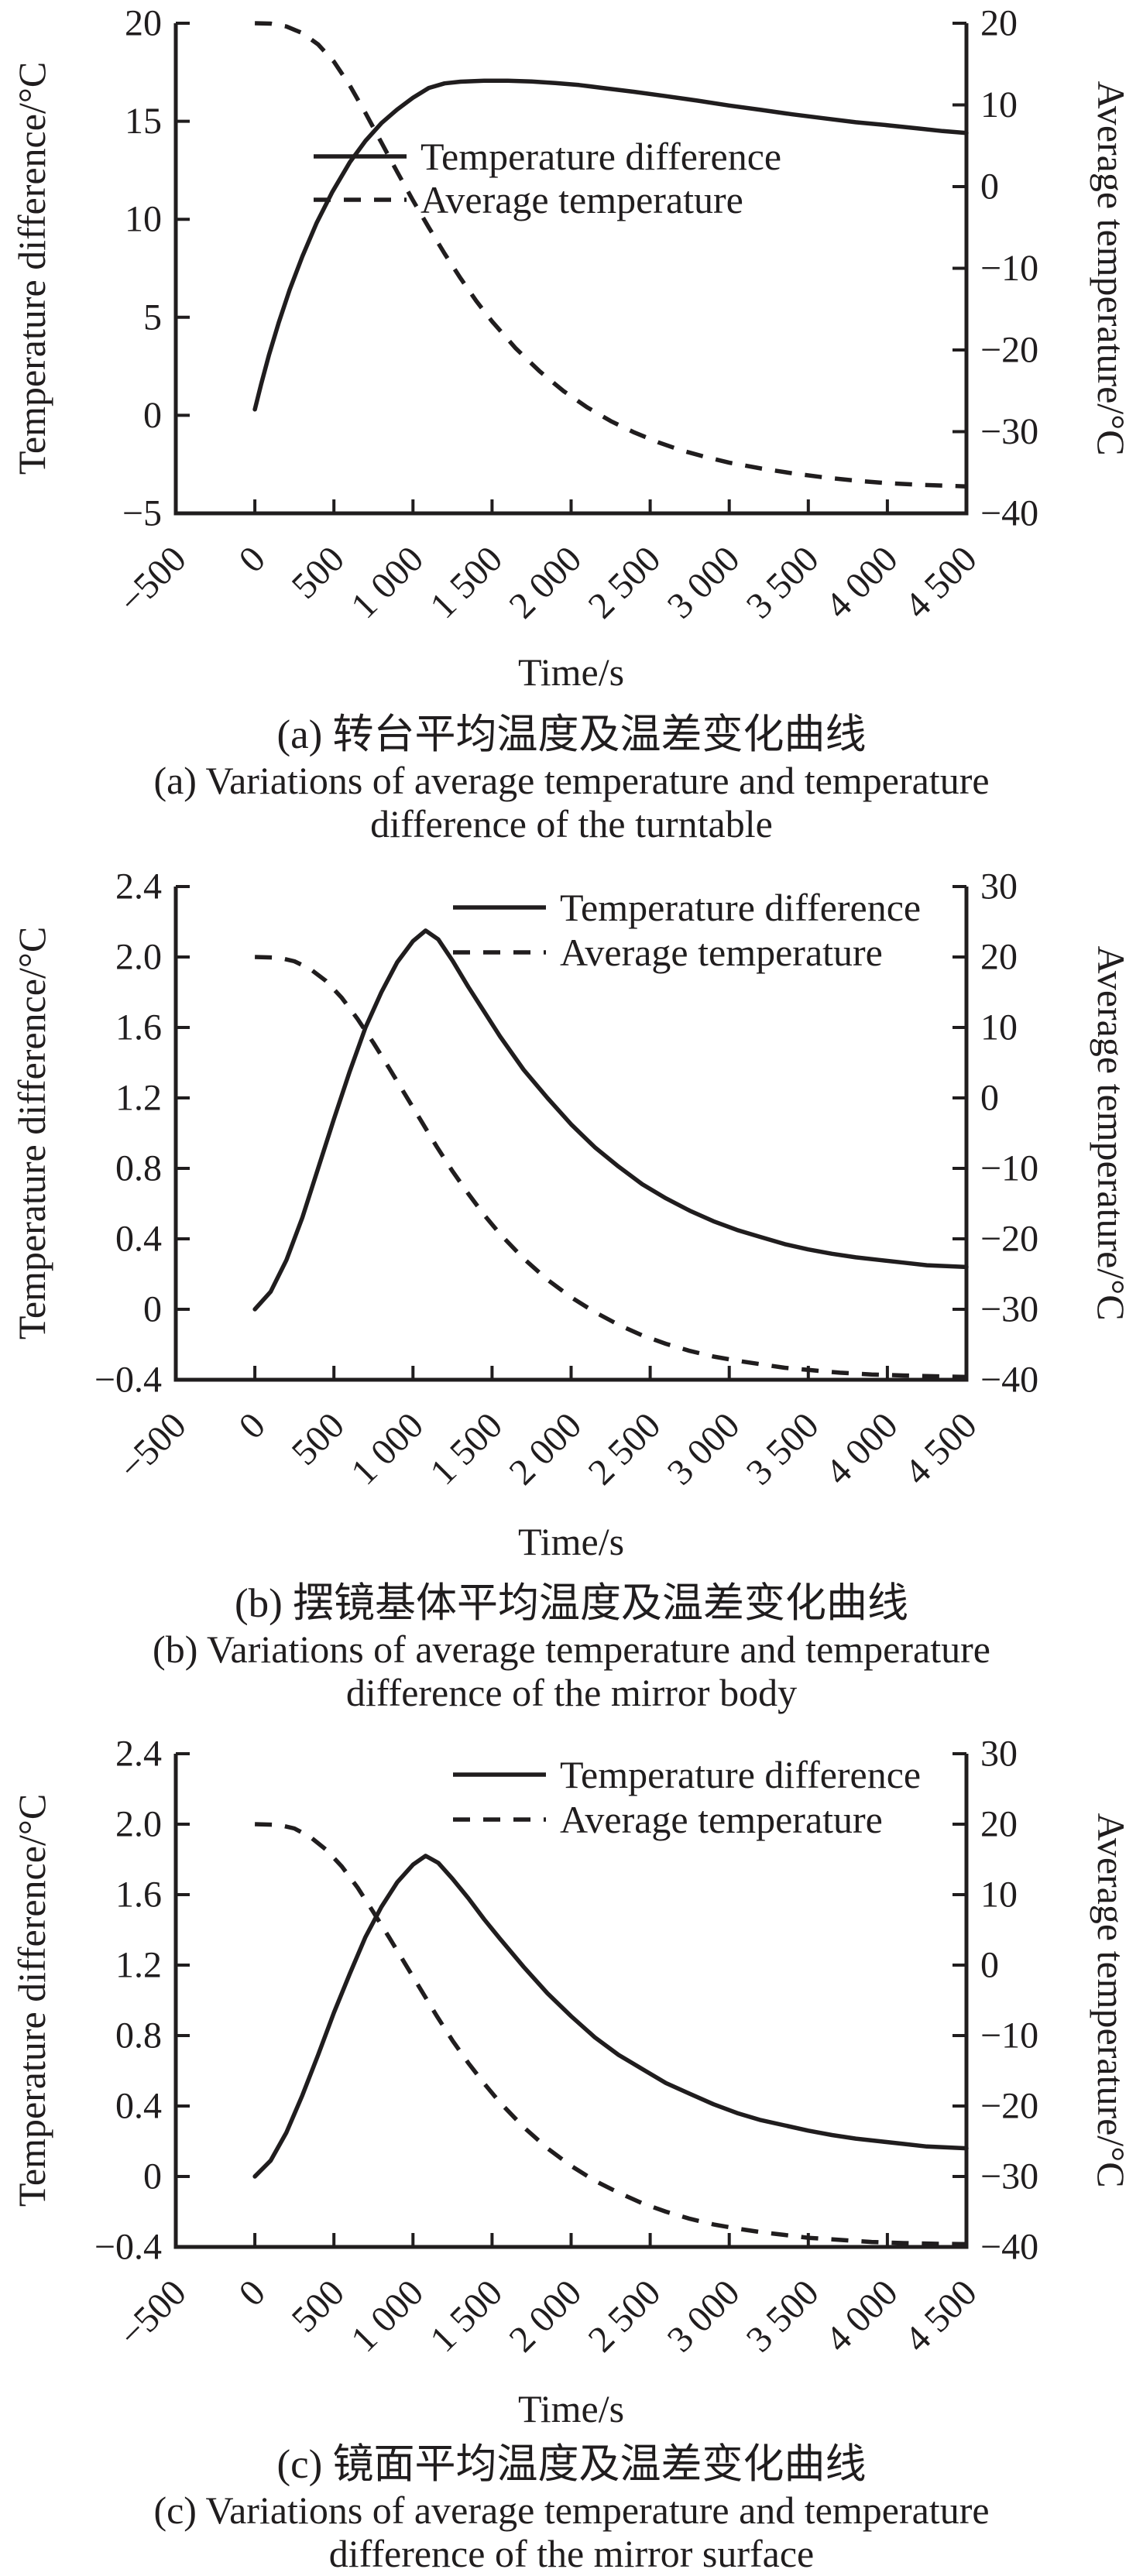  I want to click on x-tick-label-c: 2 500, so click(625, 2316).